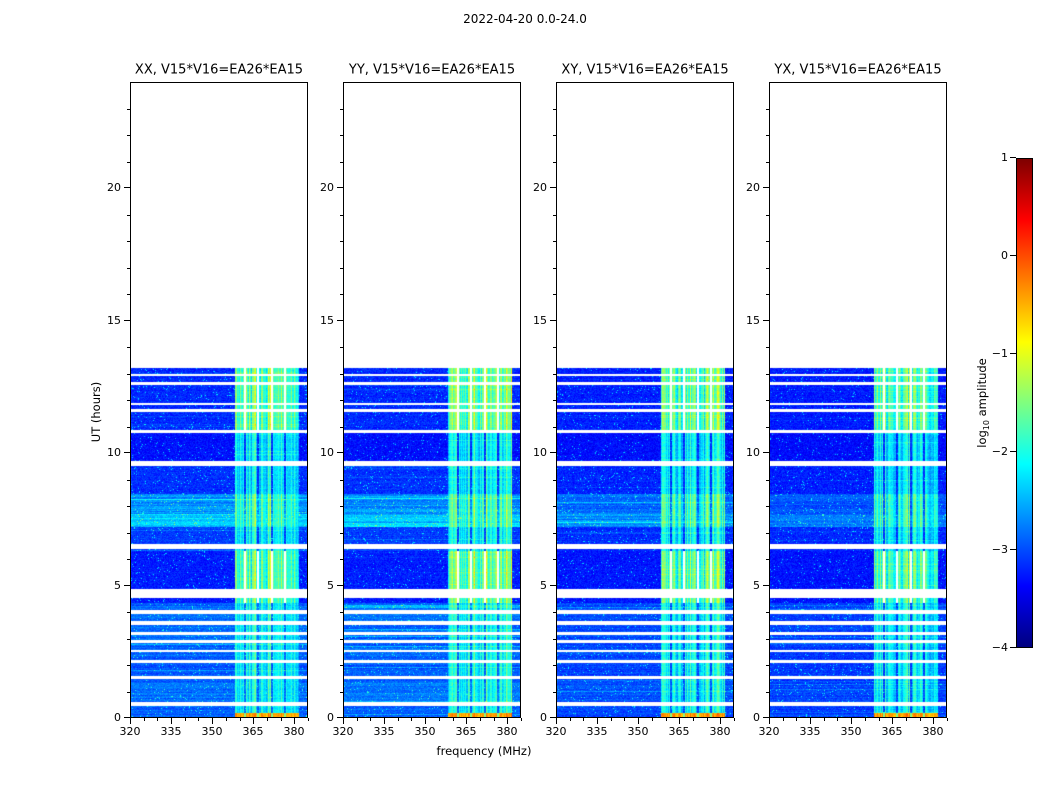 The width and height of the screenshot is (1050, 800). Describe the element at coordinates (999, 451) in the screenshot. I see `colorbar-tick-label: −2` at that location.